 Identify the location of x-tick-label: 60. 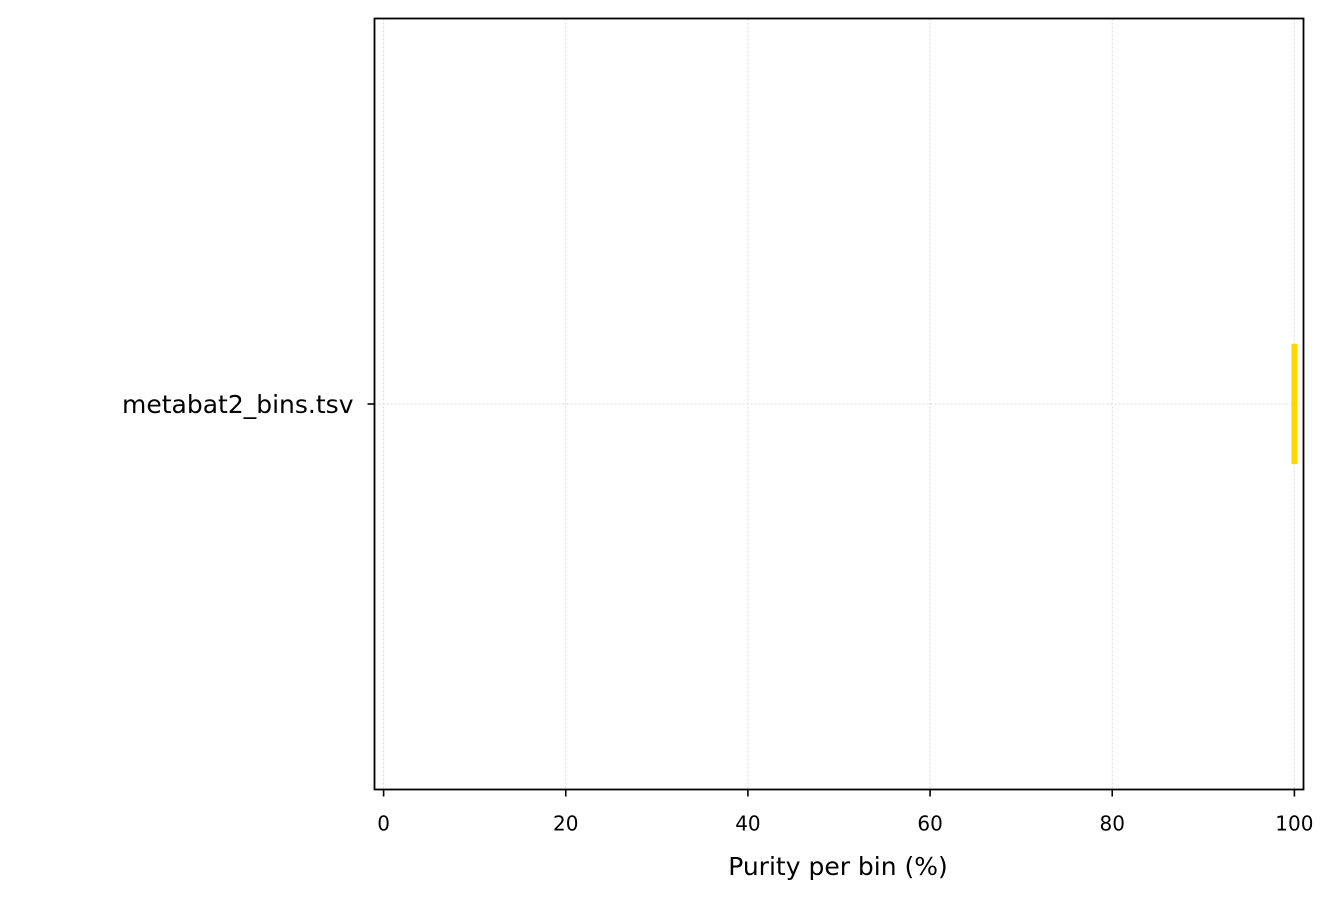
(929, 824).